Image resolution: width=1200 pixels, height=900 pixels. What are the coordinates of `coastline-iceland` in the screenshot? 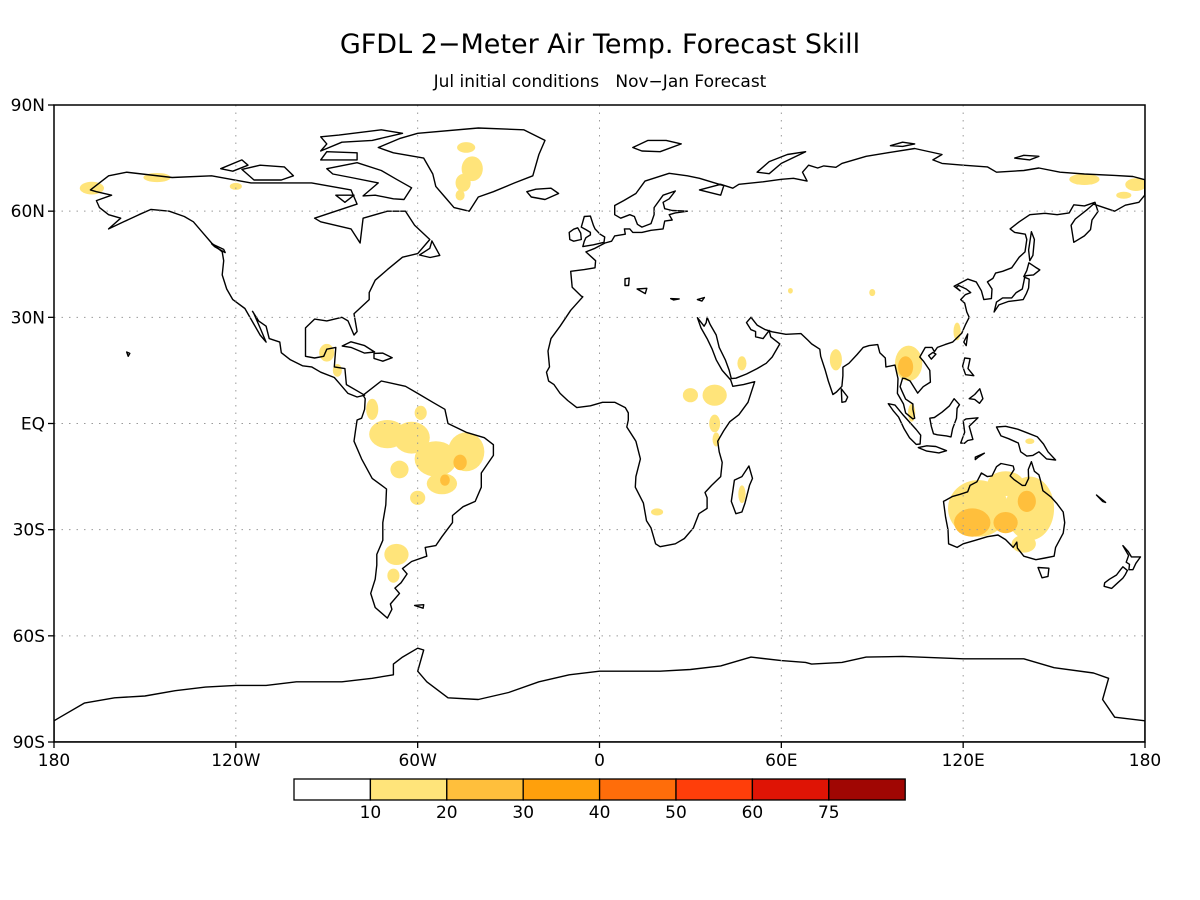 It's located at (543, 194).